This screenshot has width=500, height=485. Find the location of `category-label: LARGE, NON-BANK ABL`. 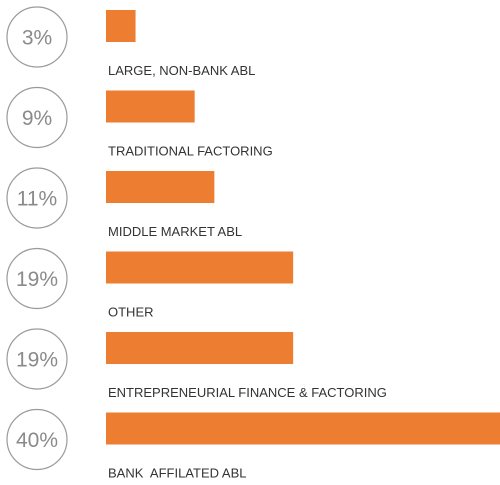

category-label: LARGE, NON-BANK ABL is located at coordinates (181, 70).